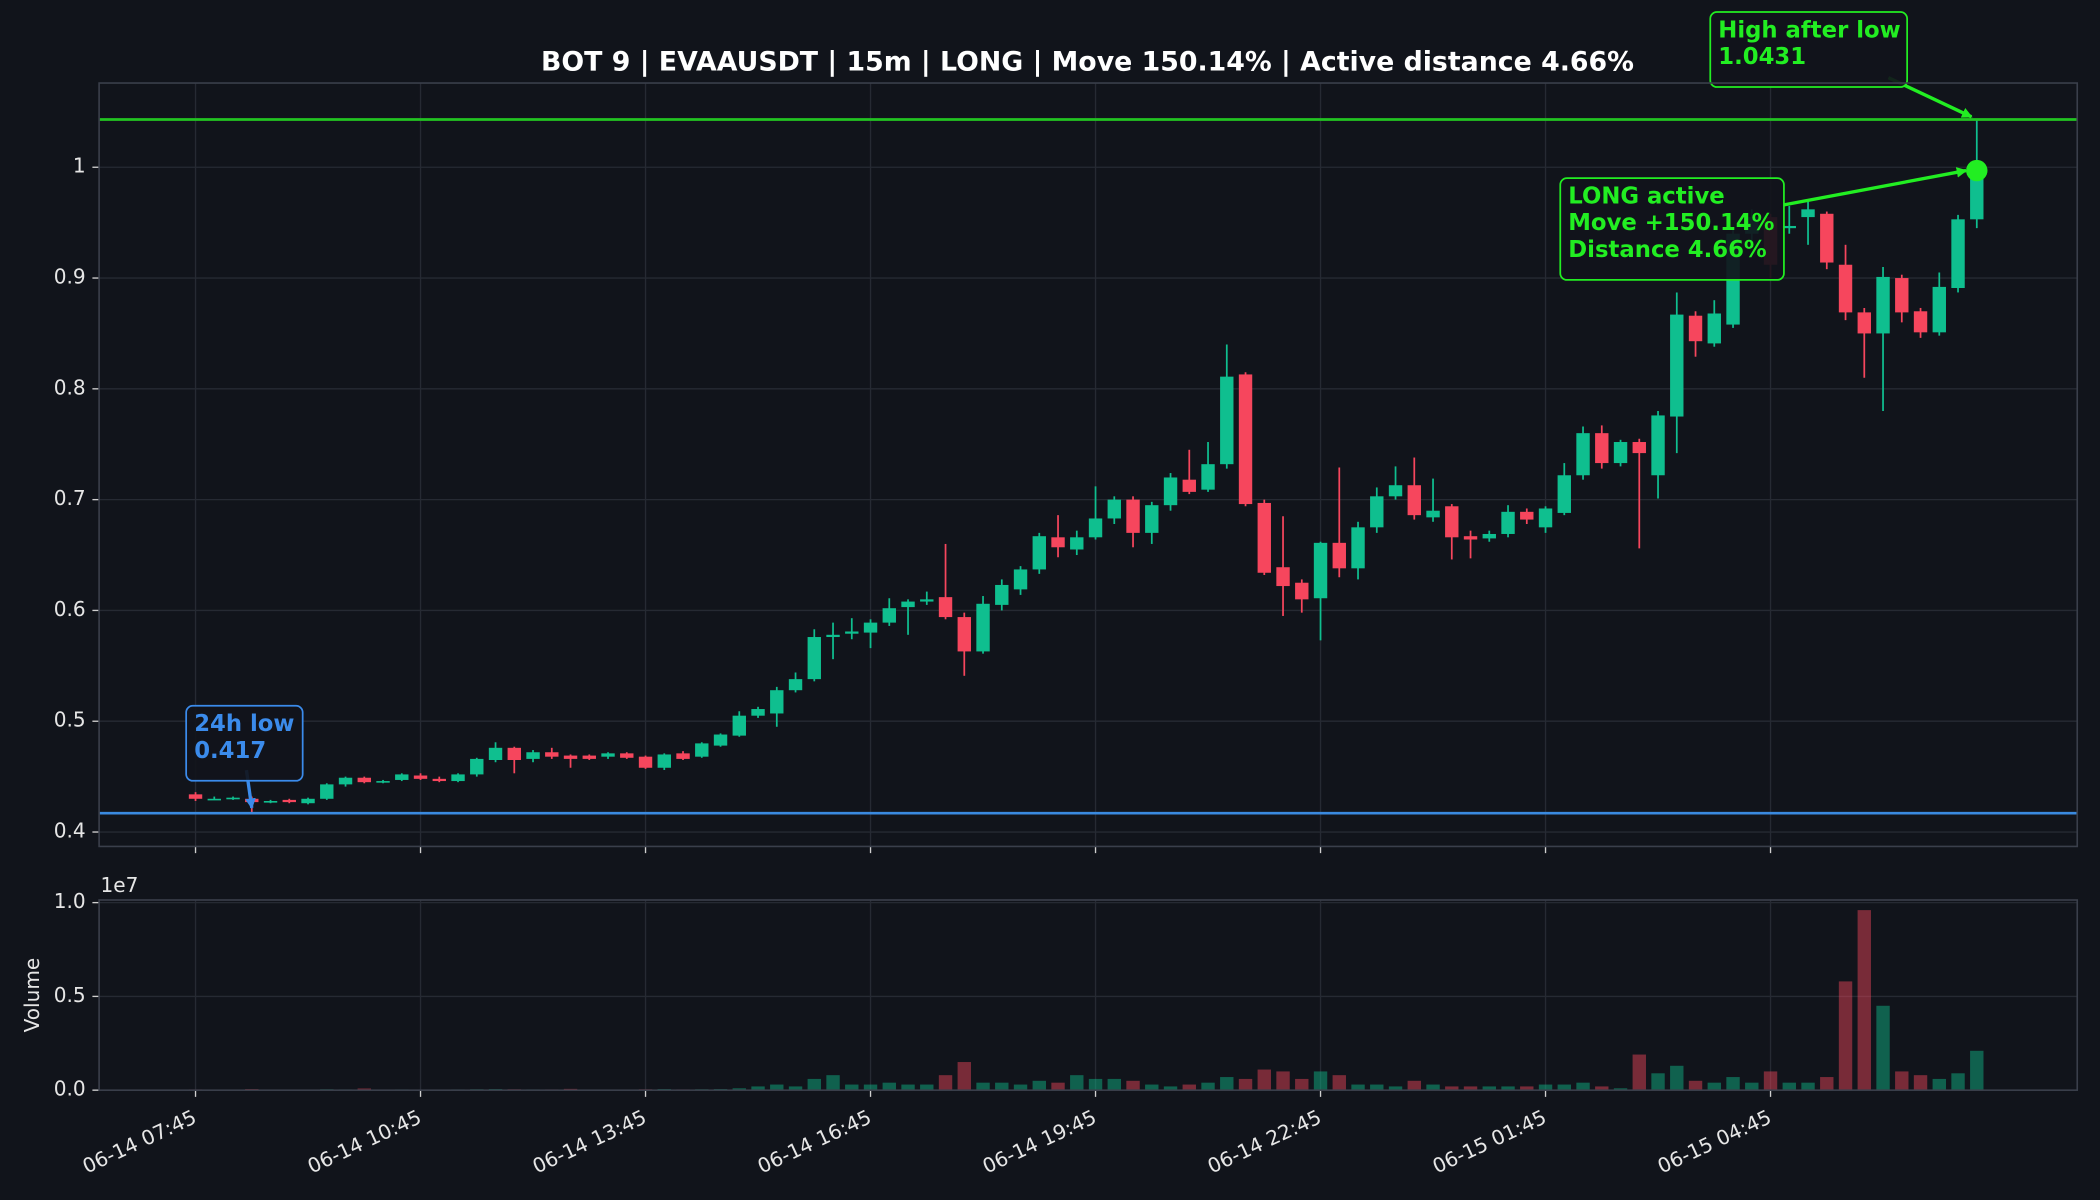  What do you see at coordinates (70, 387) in the screenshot?
I see `y-tick-label: 0.8` at bounding box center [70, 387].